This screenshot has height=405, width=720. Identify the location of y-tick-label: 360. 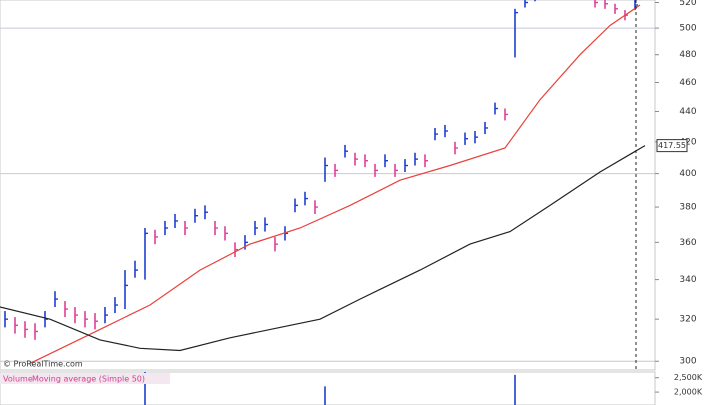
(687, 243).